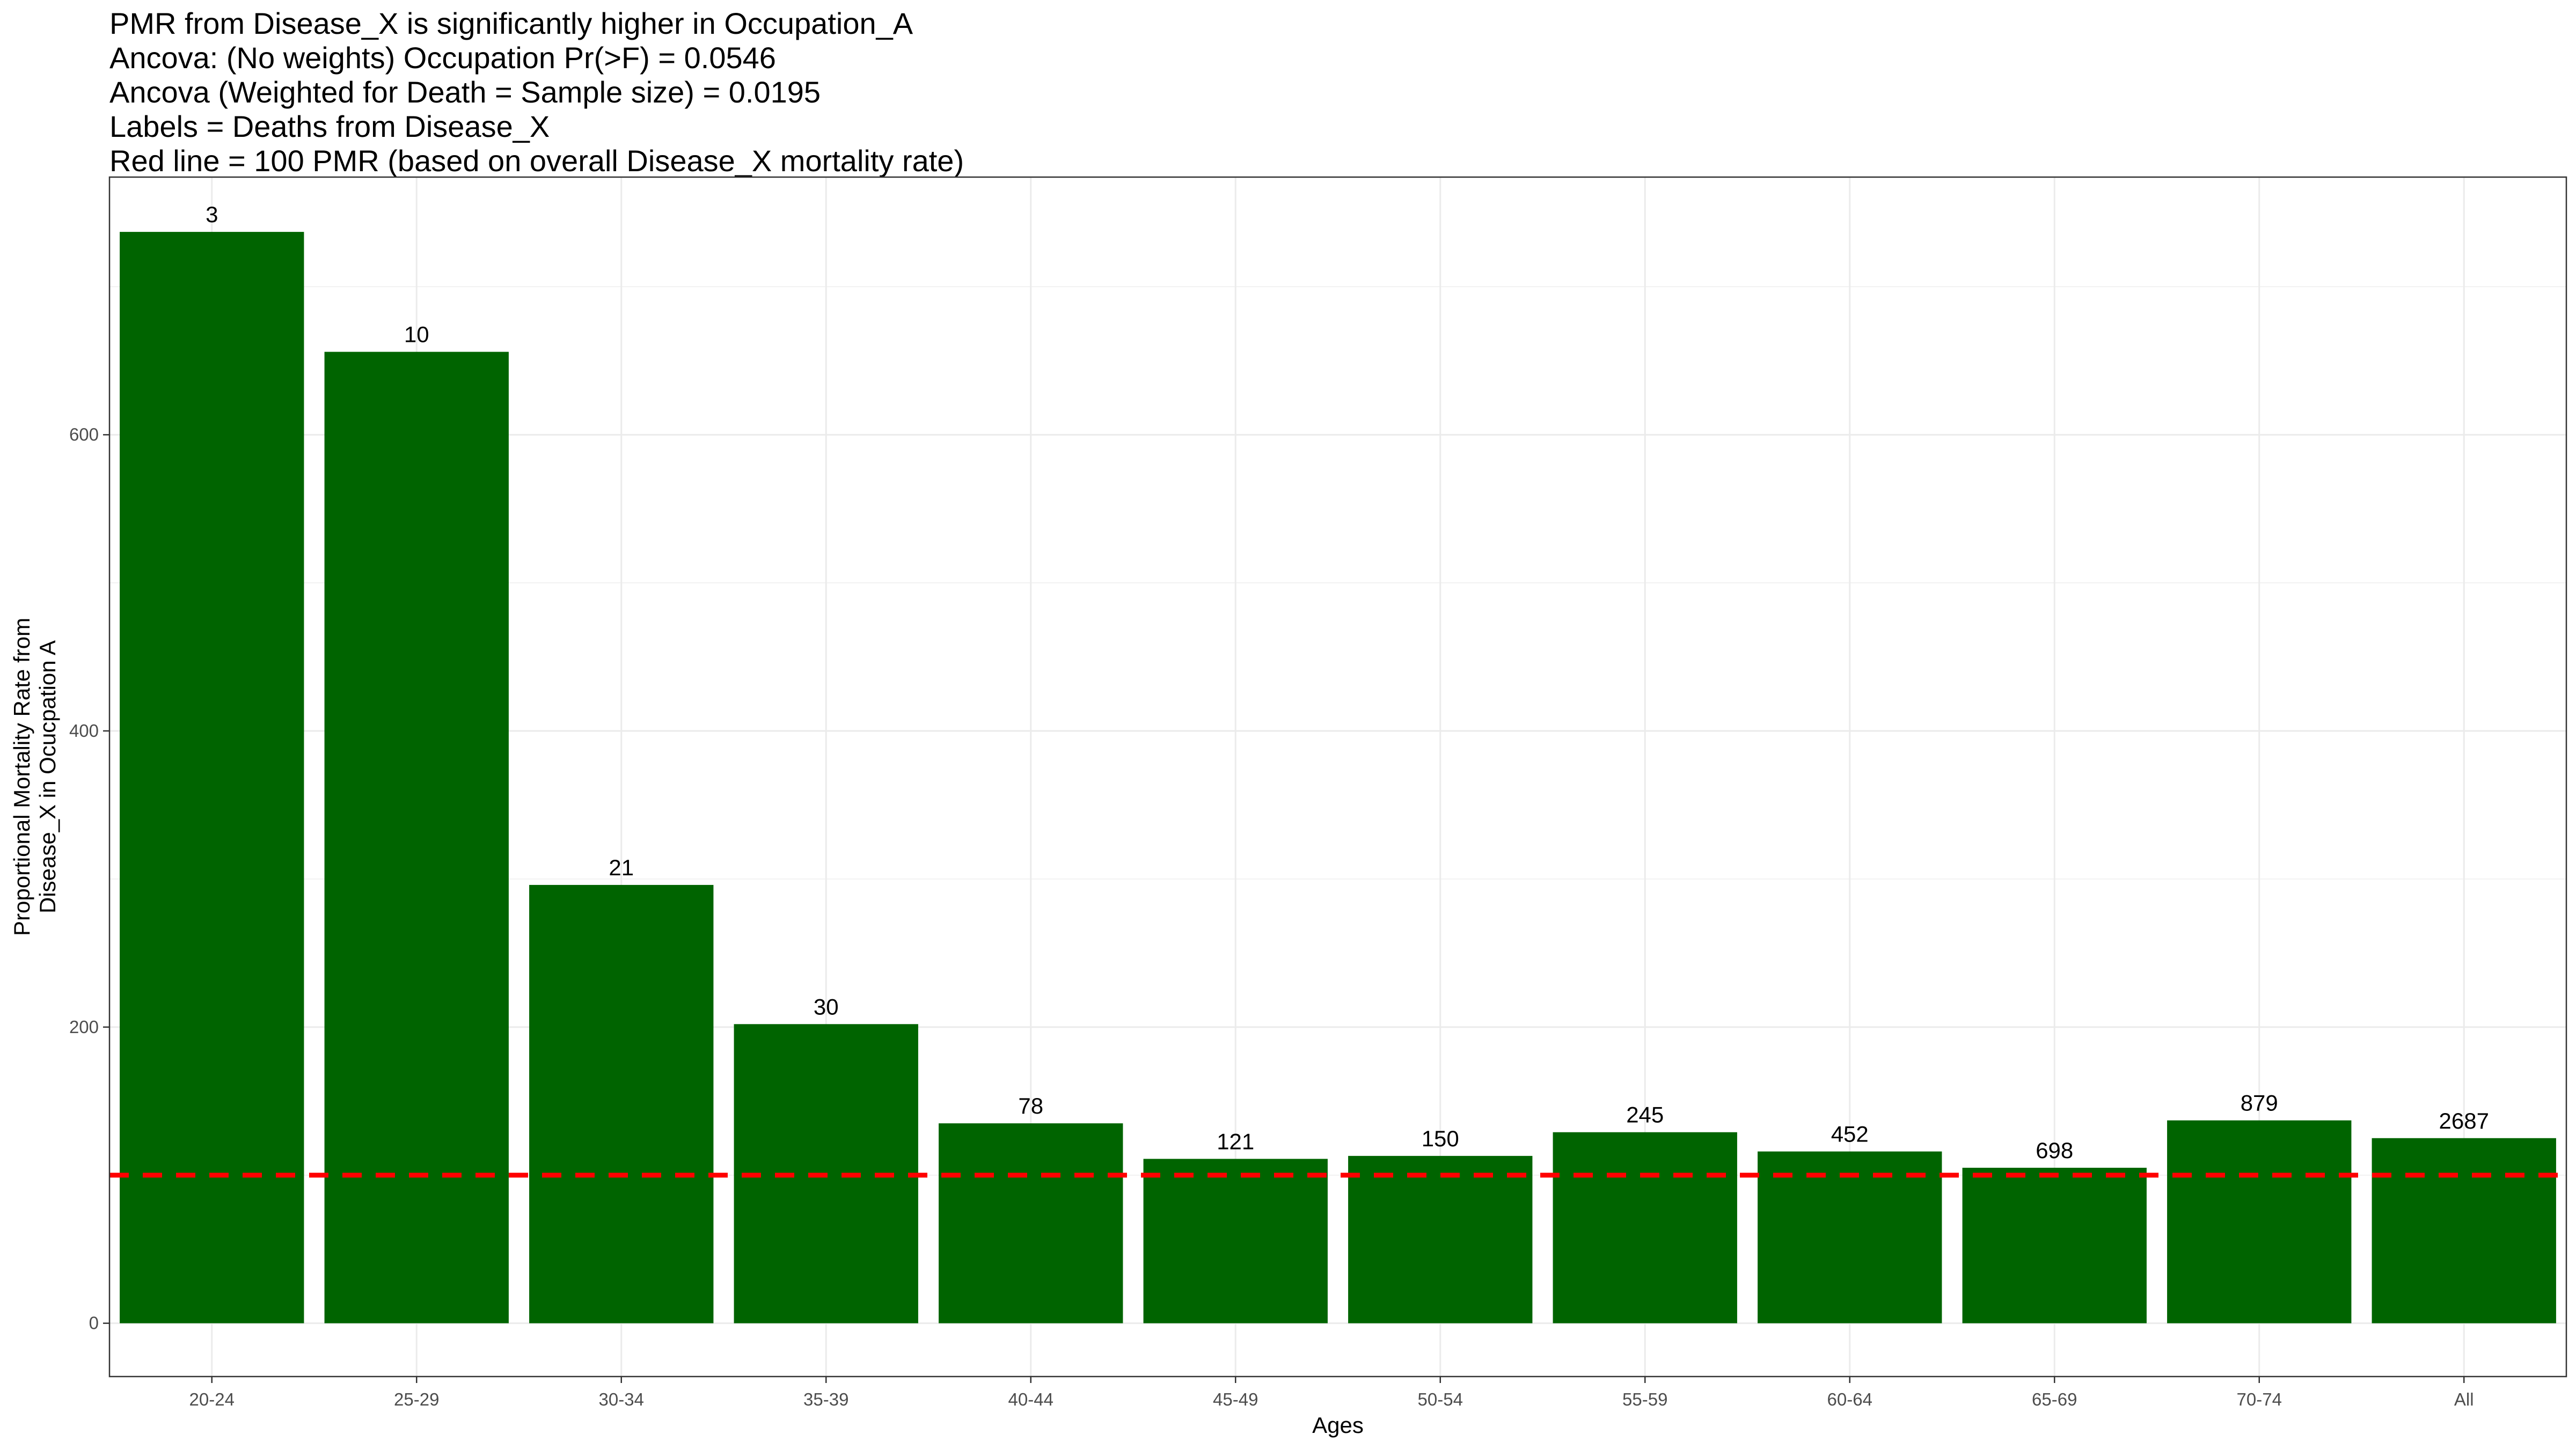 Image resolution: width=2576 pixels, height=1449 pixels. Describe the element at coordinates (416, 334) in the screenshot. I see `data-label: 10` at that location.